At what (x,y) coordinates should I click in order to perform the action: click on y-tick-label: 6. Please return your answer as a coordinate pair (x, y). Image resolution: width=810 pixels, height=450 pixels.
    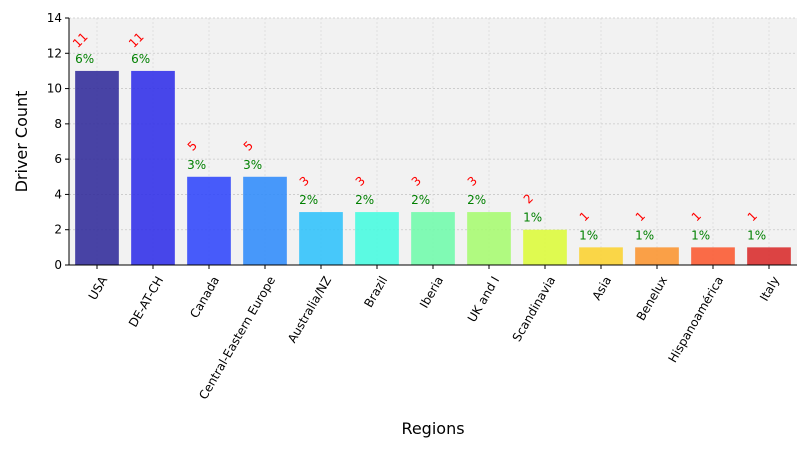
    Looking at the image, I should click on (58, 159).